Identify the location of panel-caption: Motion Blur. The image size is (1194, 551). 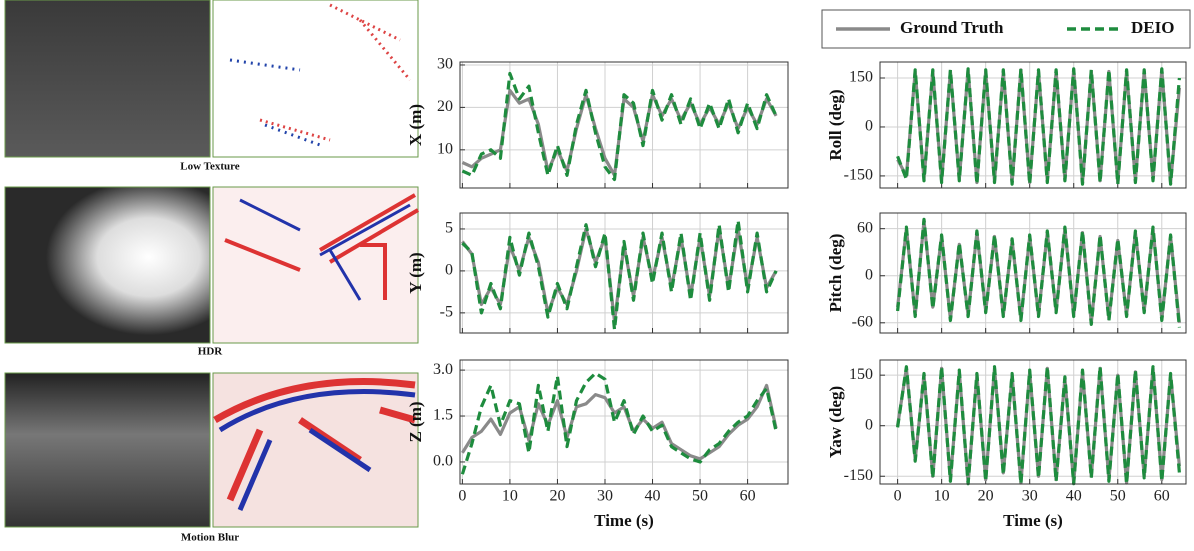
(210, 538).